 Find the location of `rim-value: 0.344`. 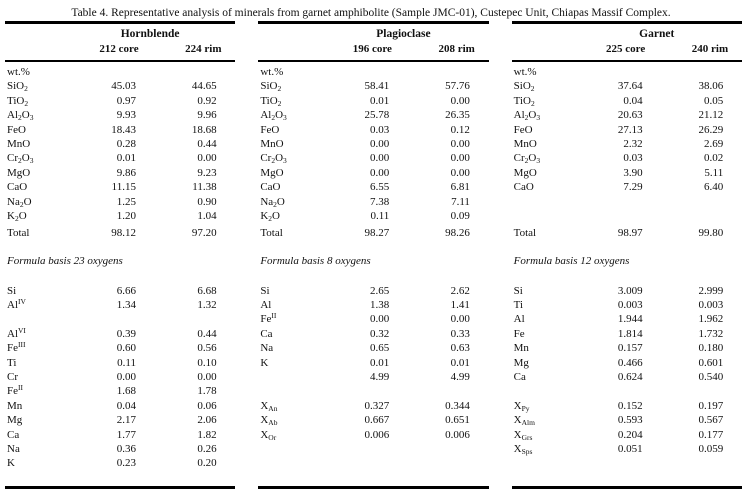

rim-value: 0.344 is located at coordinates (457, 405).